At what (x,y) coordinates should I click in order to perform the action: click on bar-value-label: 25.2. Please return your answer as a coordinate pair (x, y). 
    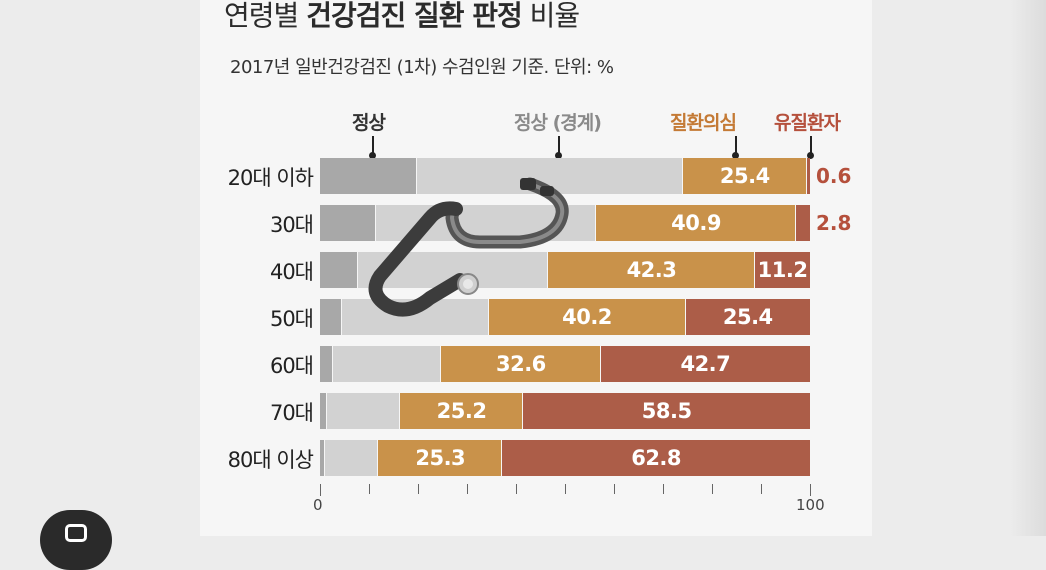
    Looking at the image, I should click on (461, 411).